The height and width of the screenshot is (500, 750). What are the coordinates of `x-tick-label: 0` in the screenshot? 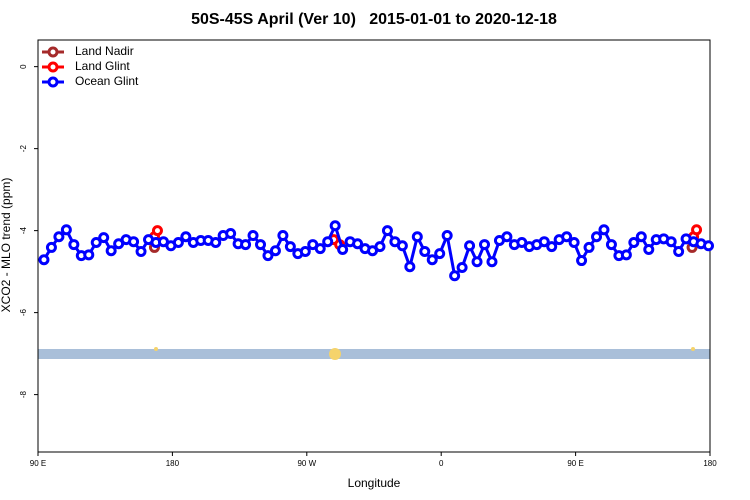 It's located at (441, 463).